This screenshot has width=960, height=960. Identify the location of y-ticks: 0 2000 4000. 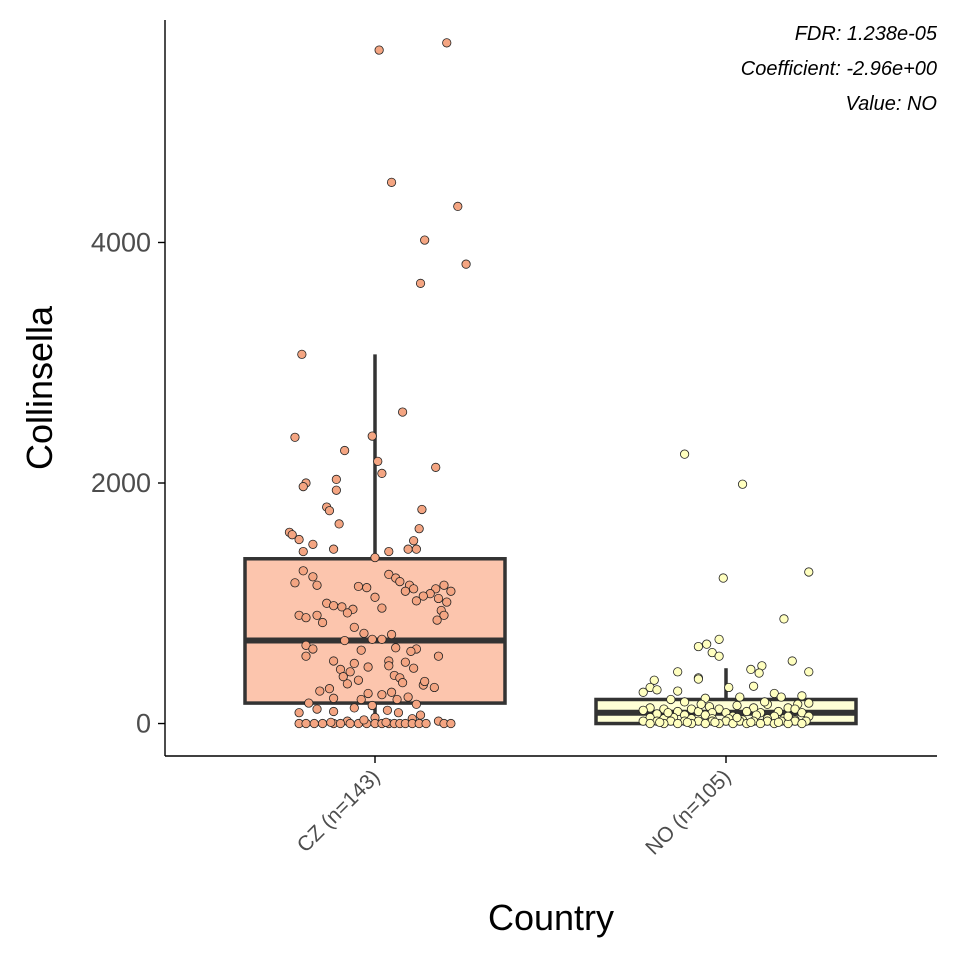
(128, 483).